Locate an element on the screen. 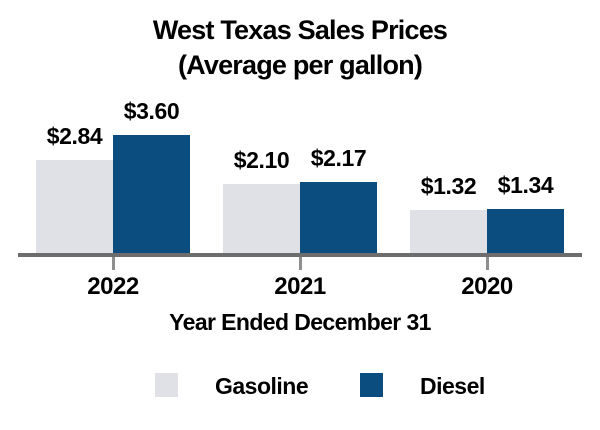 Image resolution: width=600 pixels, height=430 pixels. x-axis-title: Year Ended December 31 is located at coordinates (300, 322).